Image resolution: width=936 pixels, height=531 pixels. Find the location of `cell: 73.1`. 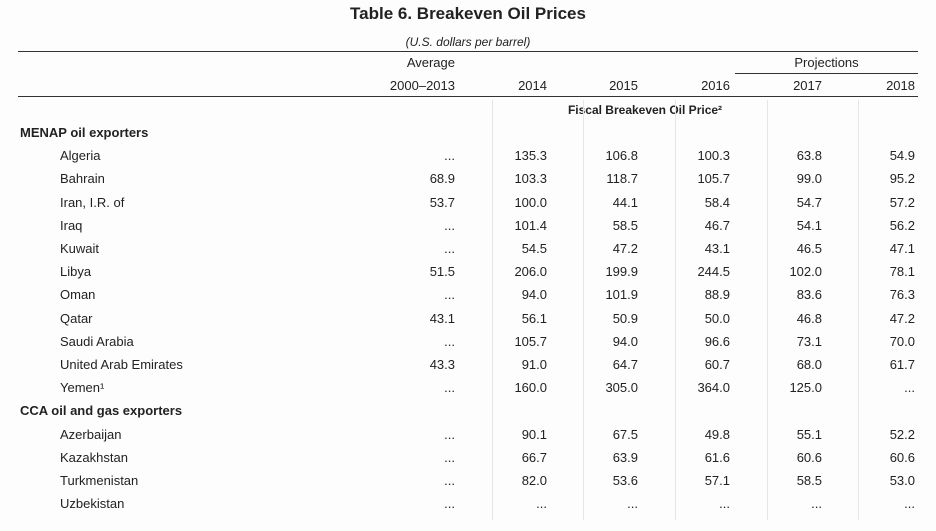

cell: 73.1 is located at coordinates (809, 341).